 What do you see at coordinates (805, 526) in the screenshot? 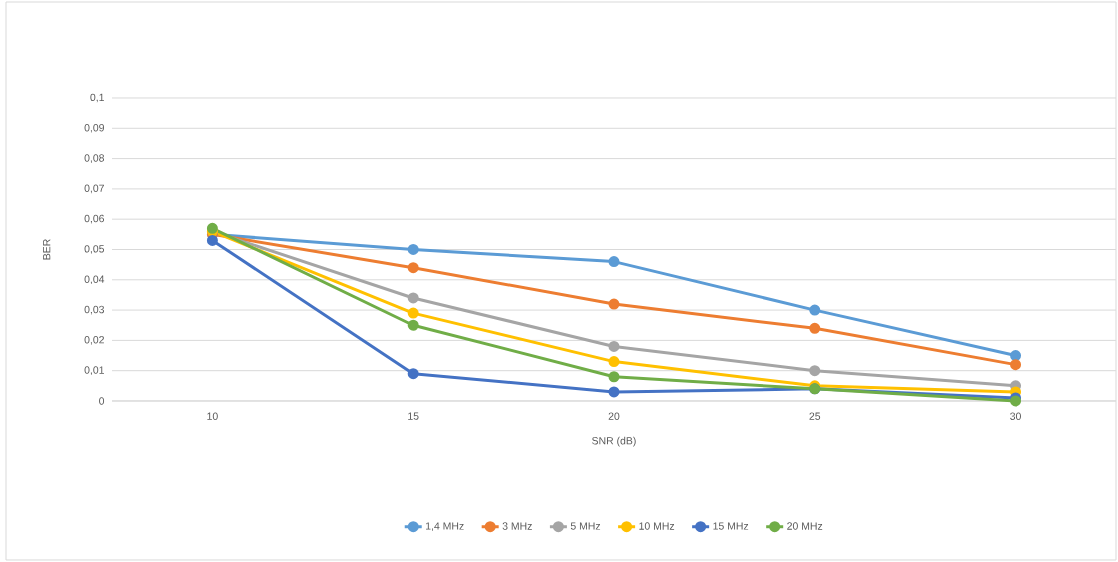
I see `legend-label: 20 MHz` at bounding box center [805, 526].